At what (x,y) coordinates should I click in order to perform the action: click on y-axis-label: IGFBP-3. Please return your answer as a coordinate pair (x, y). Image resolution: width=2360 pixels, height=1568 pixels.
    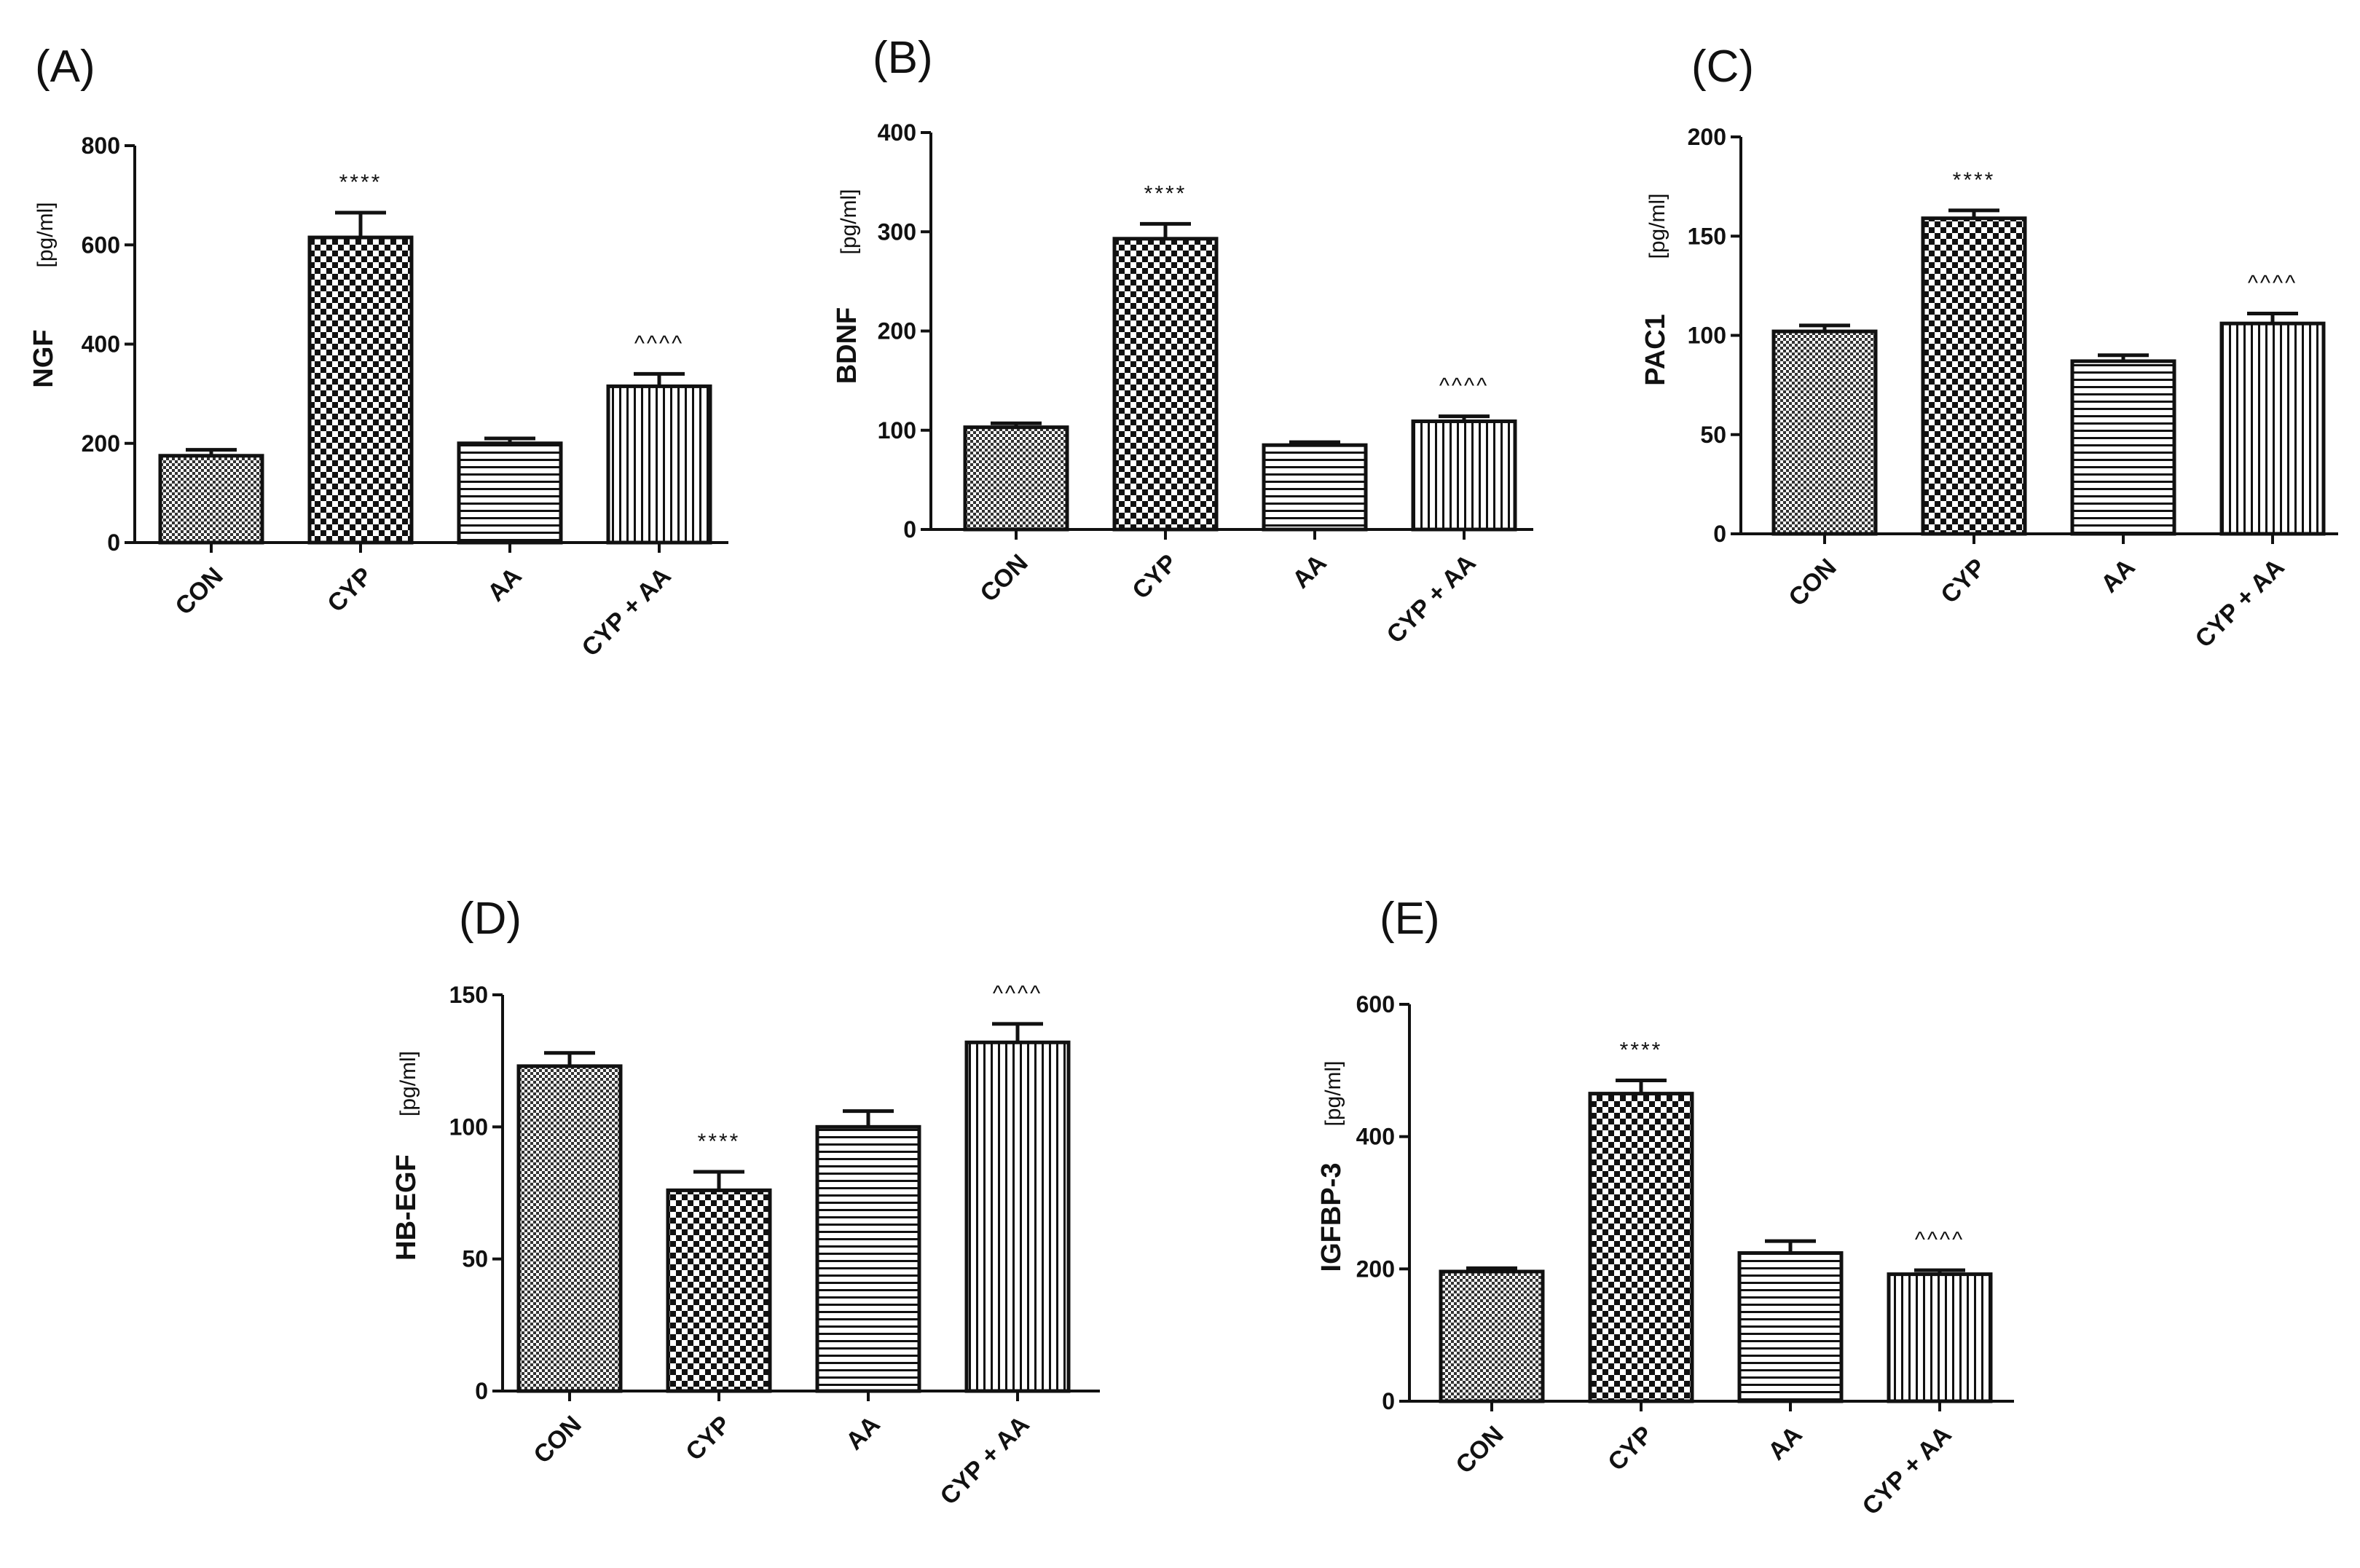
    Looking at the image, I should click on (1331, 1217).